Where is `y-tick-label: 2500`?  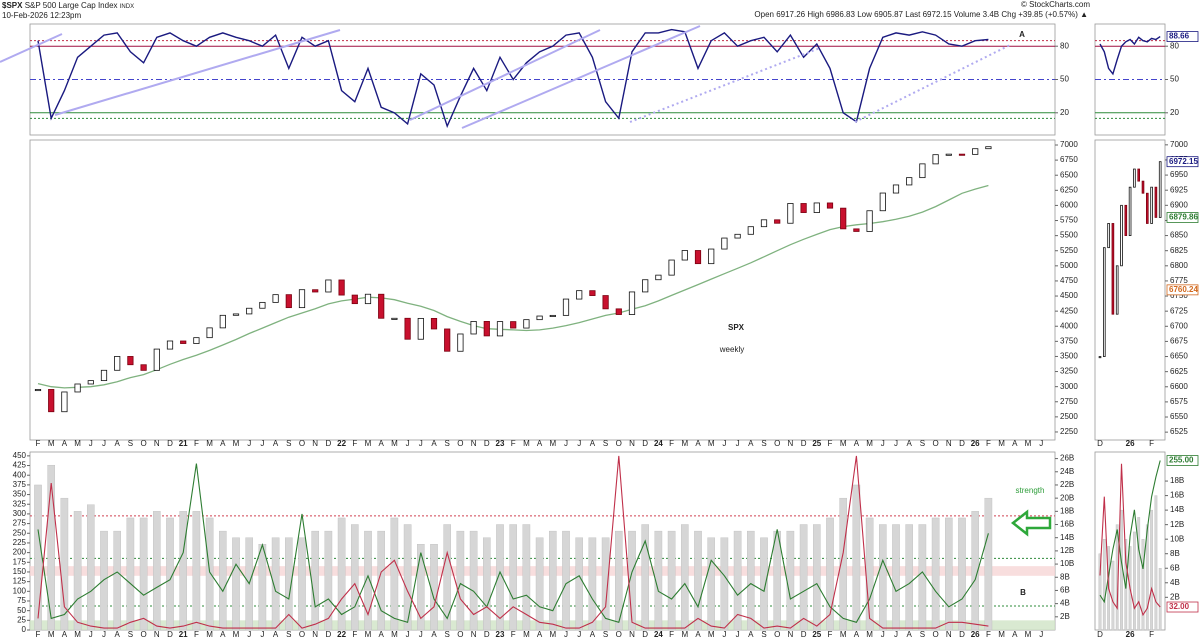 y-tick-label: 2500 is located at coordinates (1069, 416).